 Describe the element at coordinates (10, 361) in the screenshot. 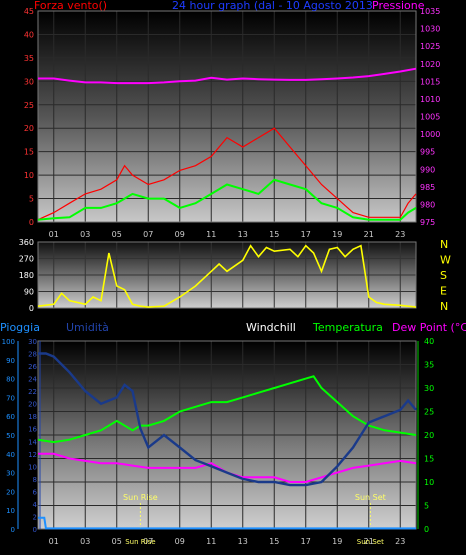

I see `rain-tick-label: 90` at that location.